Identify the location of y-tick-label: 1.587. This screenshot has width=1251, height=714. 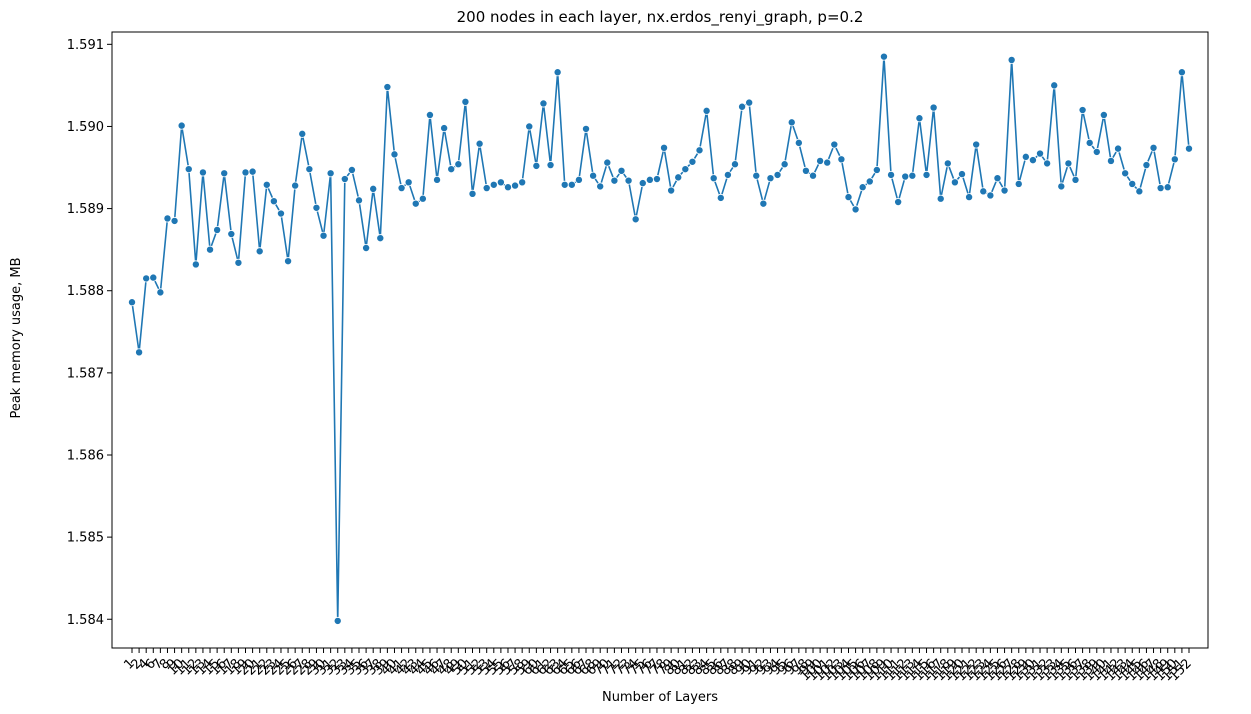
(85, 373).